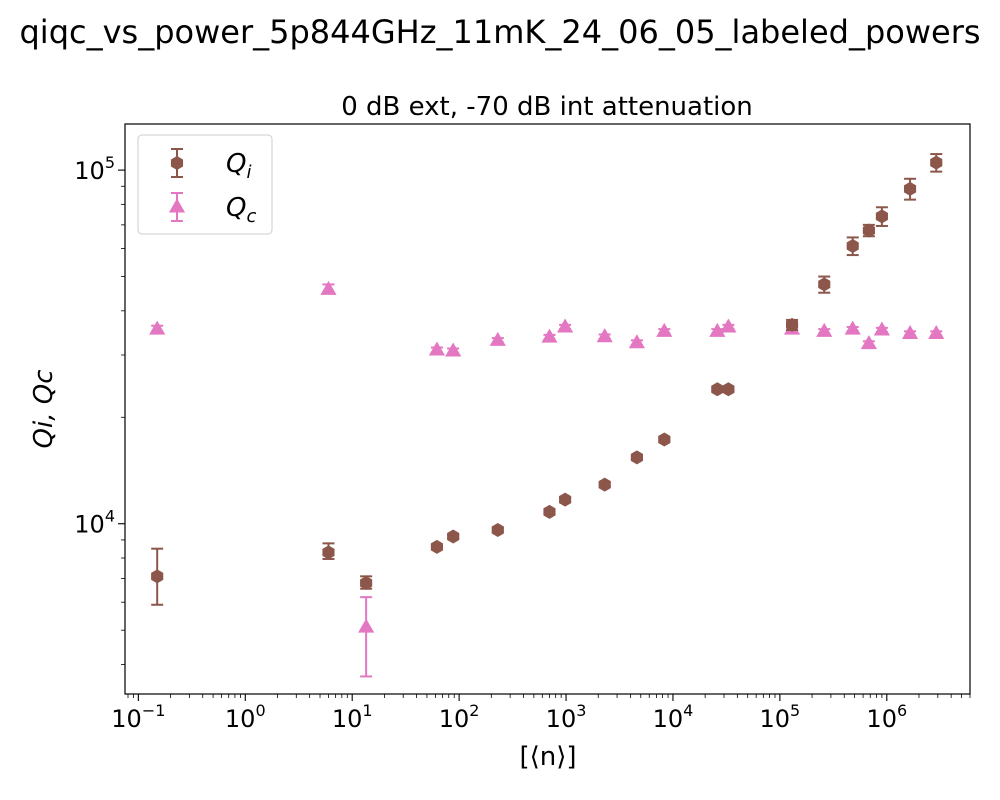 The height and width of the screenshot is (800, 1000). Describe the element at coordinates (44, 409) in the screenshot. I see `y-axis-label: Qi, Qc` at that location.